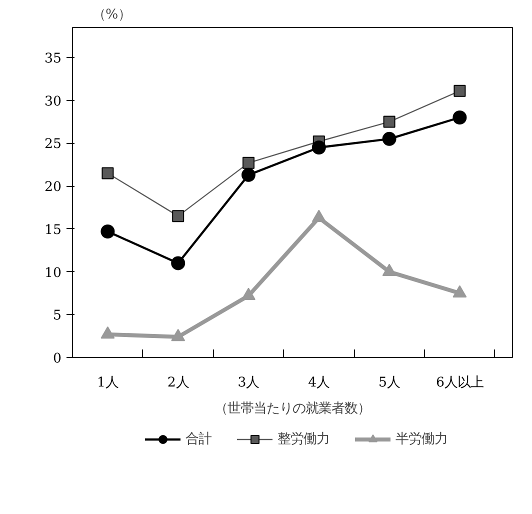  I want to click on legend-label: 整労働力, so click(304, 439).